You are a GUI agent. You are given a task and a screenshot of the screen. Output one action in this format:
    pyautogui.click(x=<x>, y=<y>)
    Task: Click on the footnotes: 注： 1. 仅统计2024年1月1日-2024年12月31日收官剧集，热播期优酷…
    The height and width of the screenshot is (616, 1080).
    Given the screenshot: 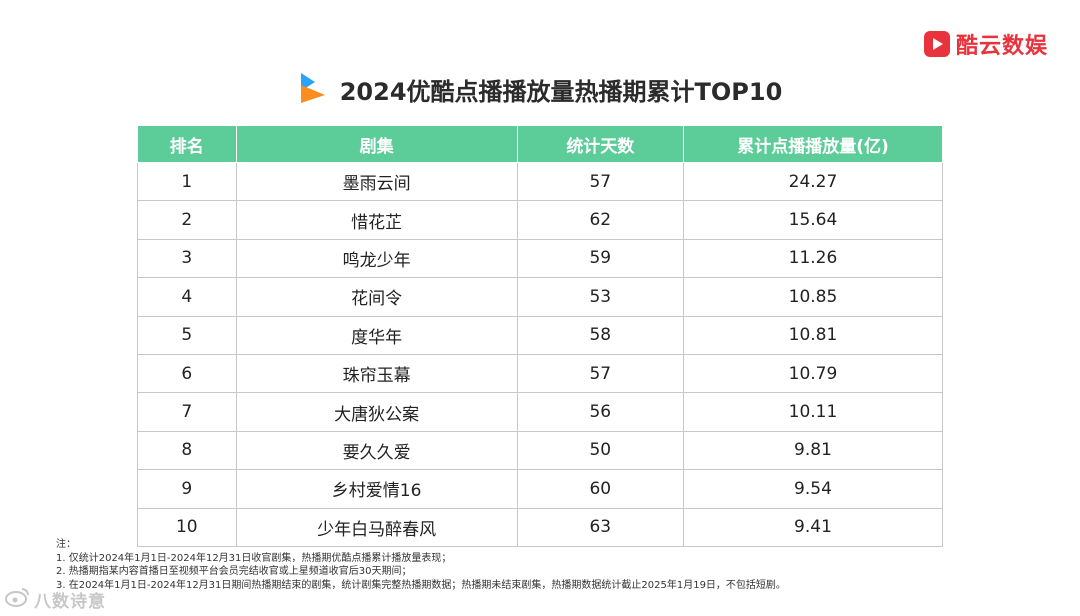 What is the action you would take?
    pyautogui.click(x=556, y=565)
    